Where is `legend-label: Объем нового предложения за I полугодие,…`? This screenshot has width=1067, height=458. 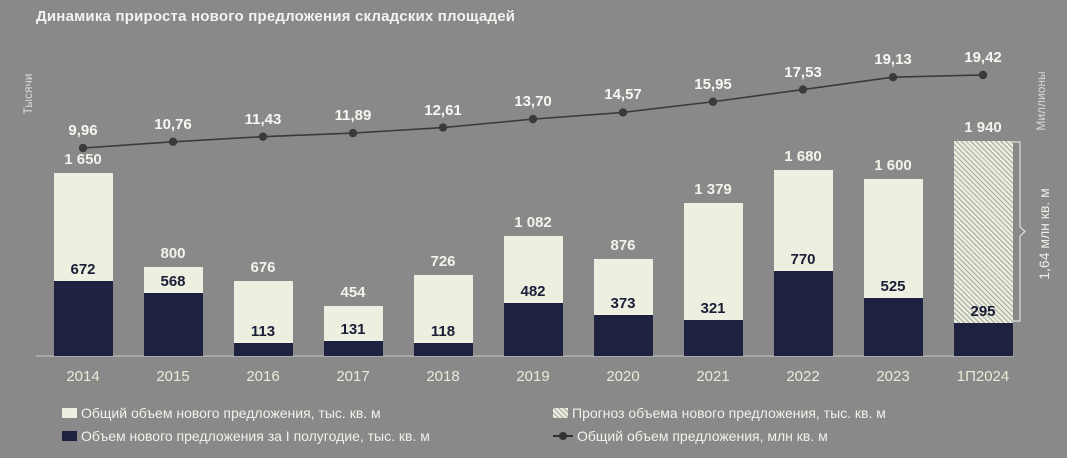 legend-label: Объем нового предложения за I полугодие,… is located at coordinates (255, 436).